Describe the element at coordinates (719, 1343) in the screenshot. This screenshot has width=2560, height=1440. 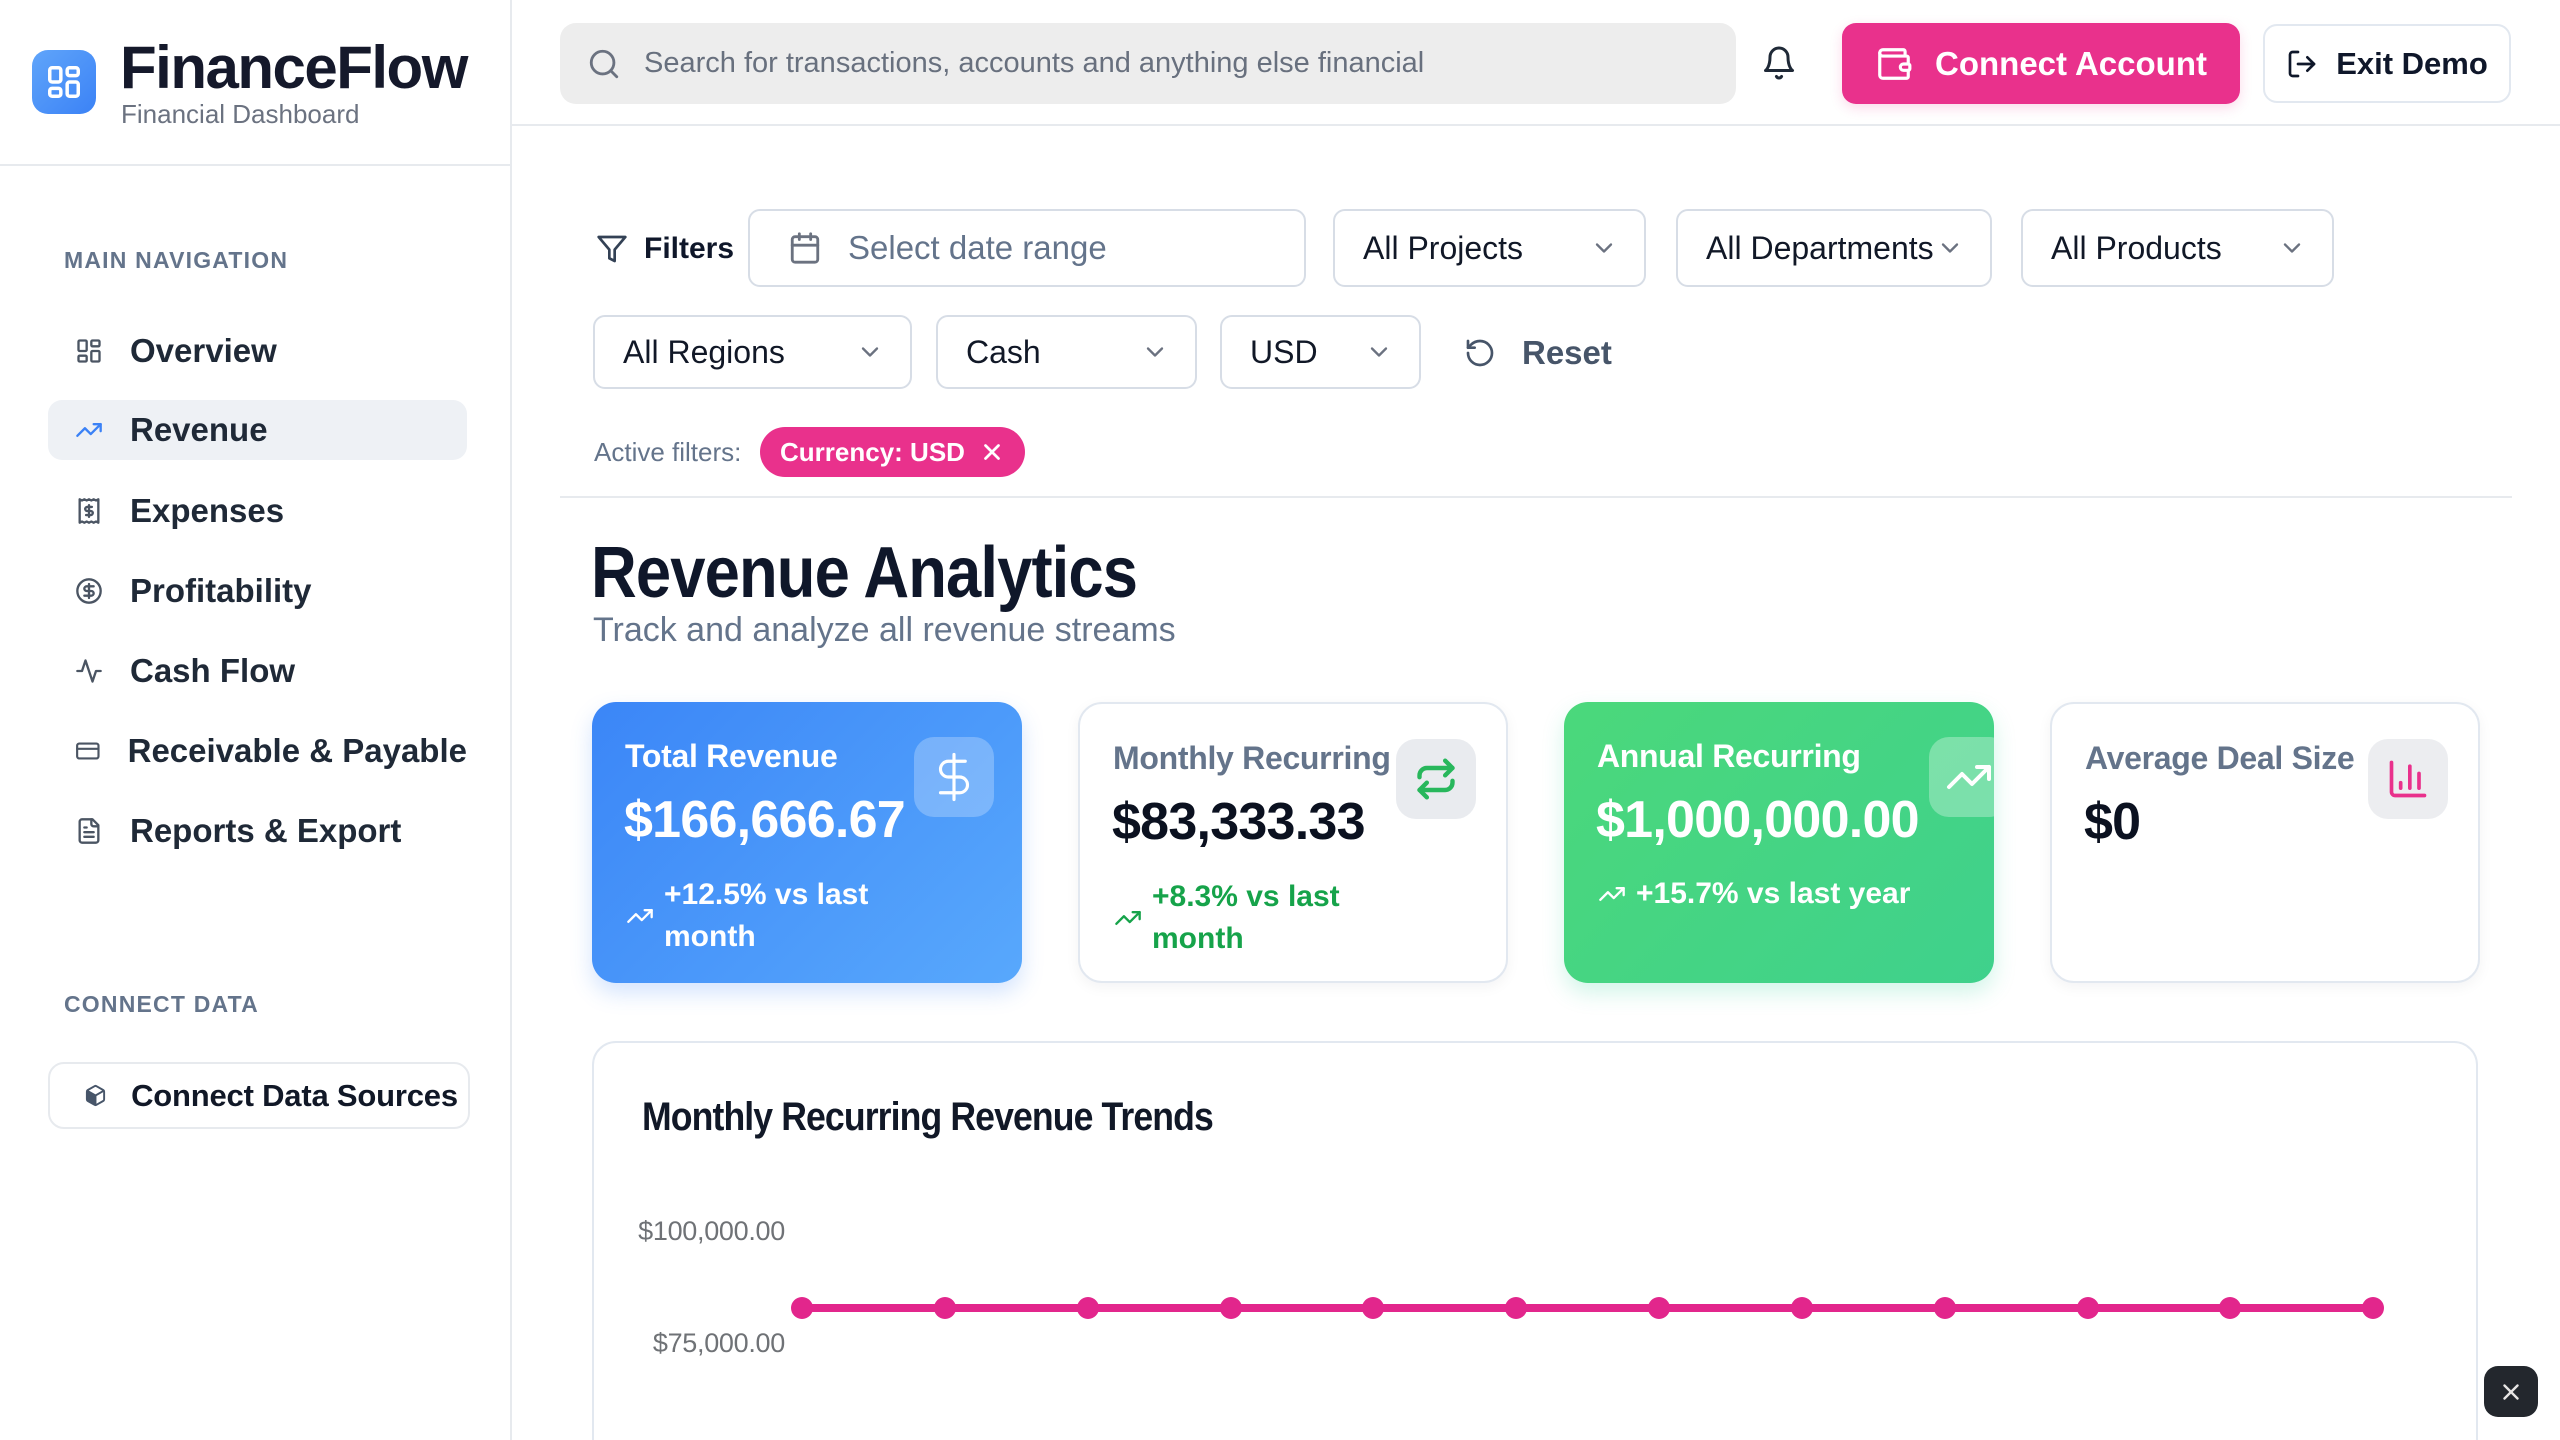
I see `svg-text: $75,000.00` at that location.